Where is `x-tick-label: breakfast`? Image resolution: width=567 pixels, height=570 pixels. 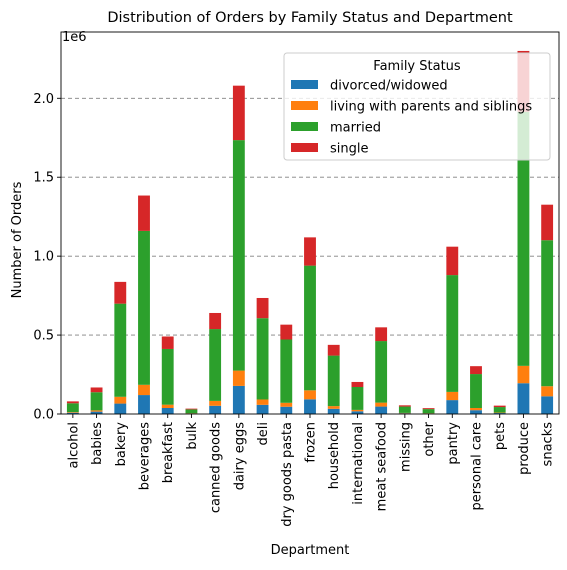 x-tick-label: breakfast is located at coordinates (168, 452).